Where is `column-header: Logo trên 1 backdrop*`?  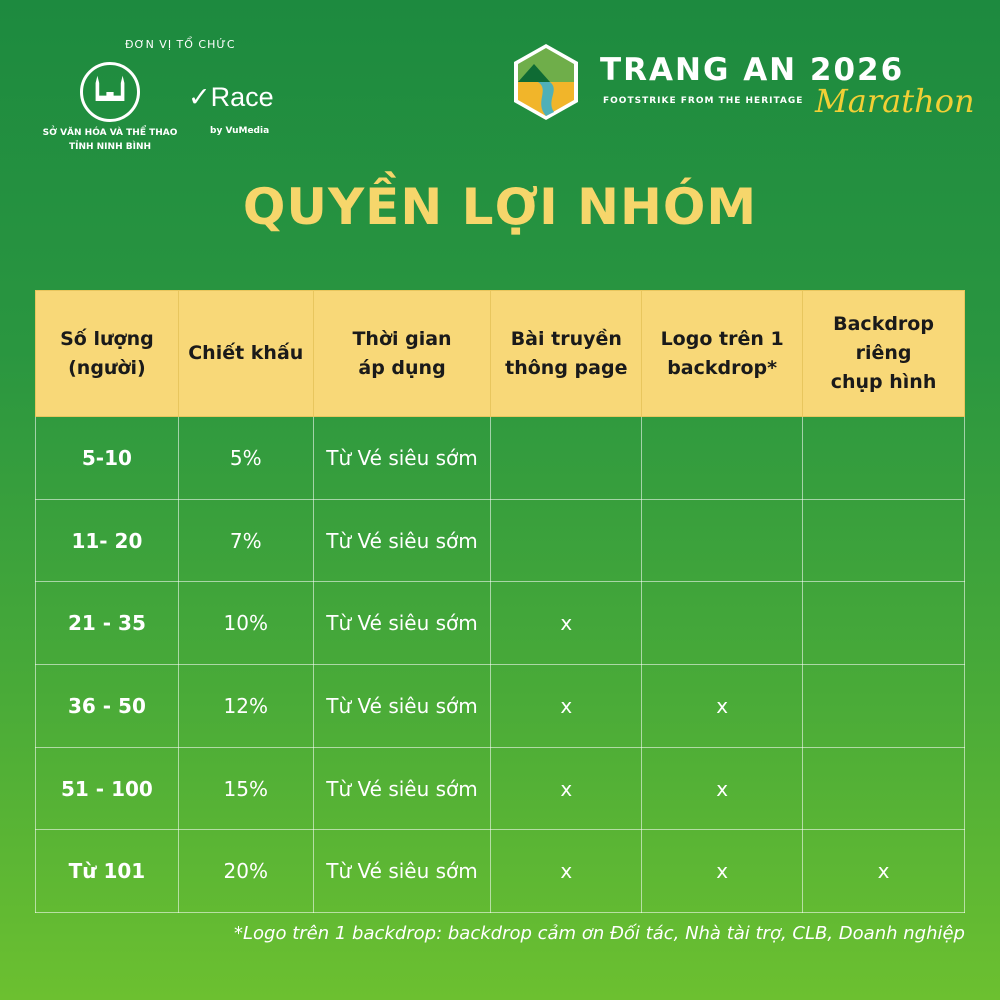
column-header: Logo trên 1 backdrop* is located at coordinates (722, 353).